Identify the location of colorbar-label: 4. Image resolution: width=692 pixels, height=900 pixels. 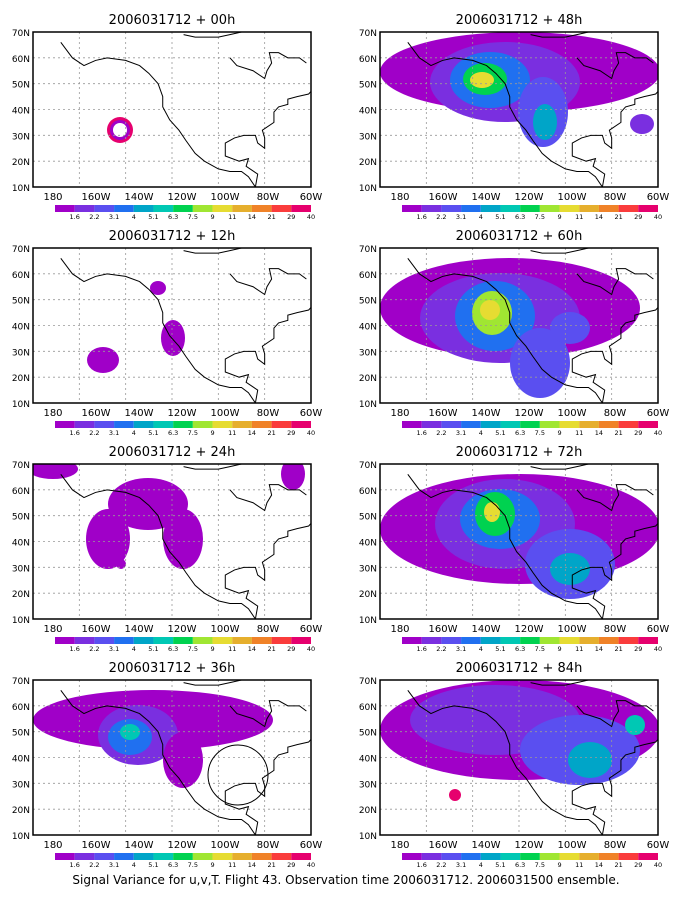
(481, 217).